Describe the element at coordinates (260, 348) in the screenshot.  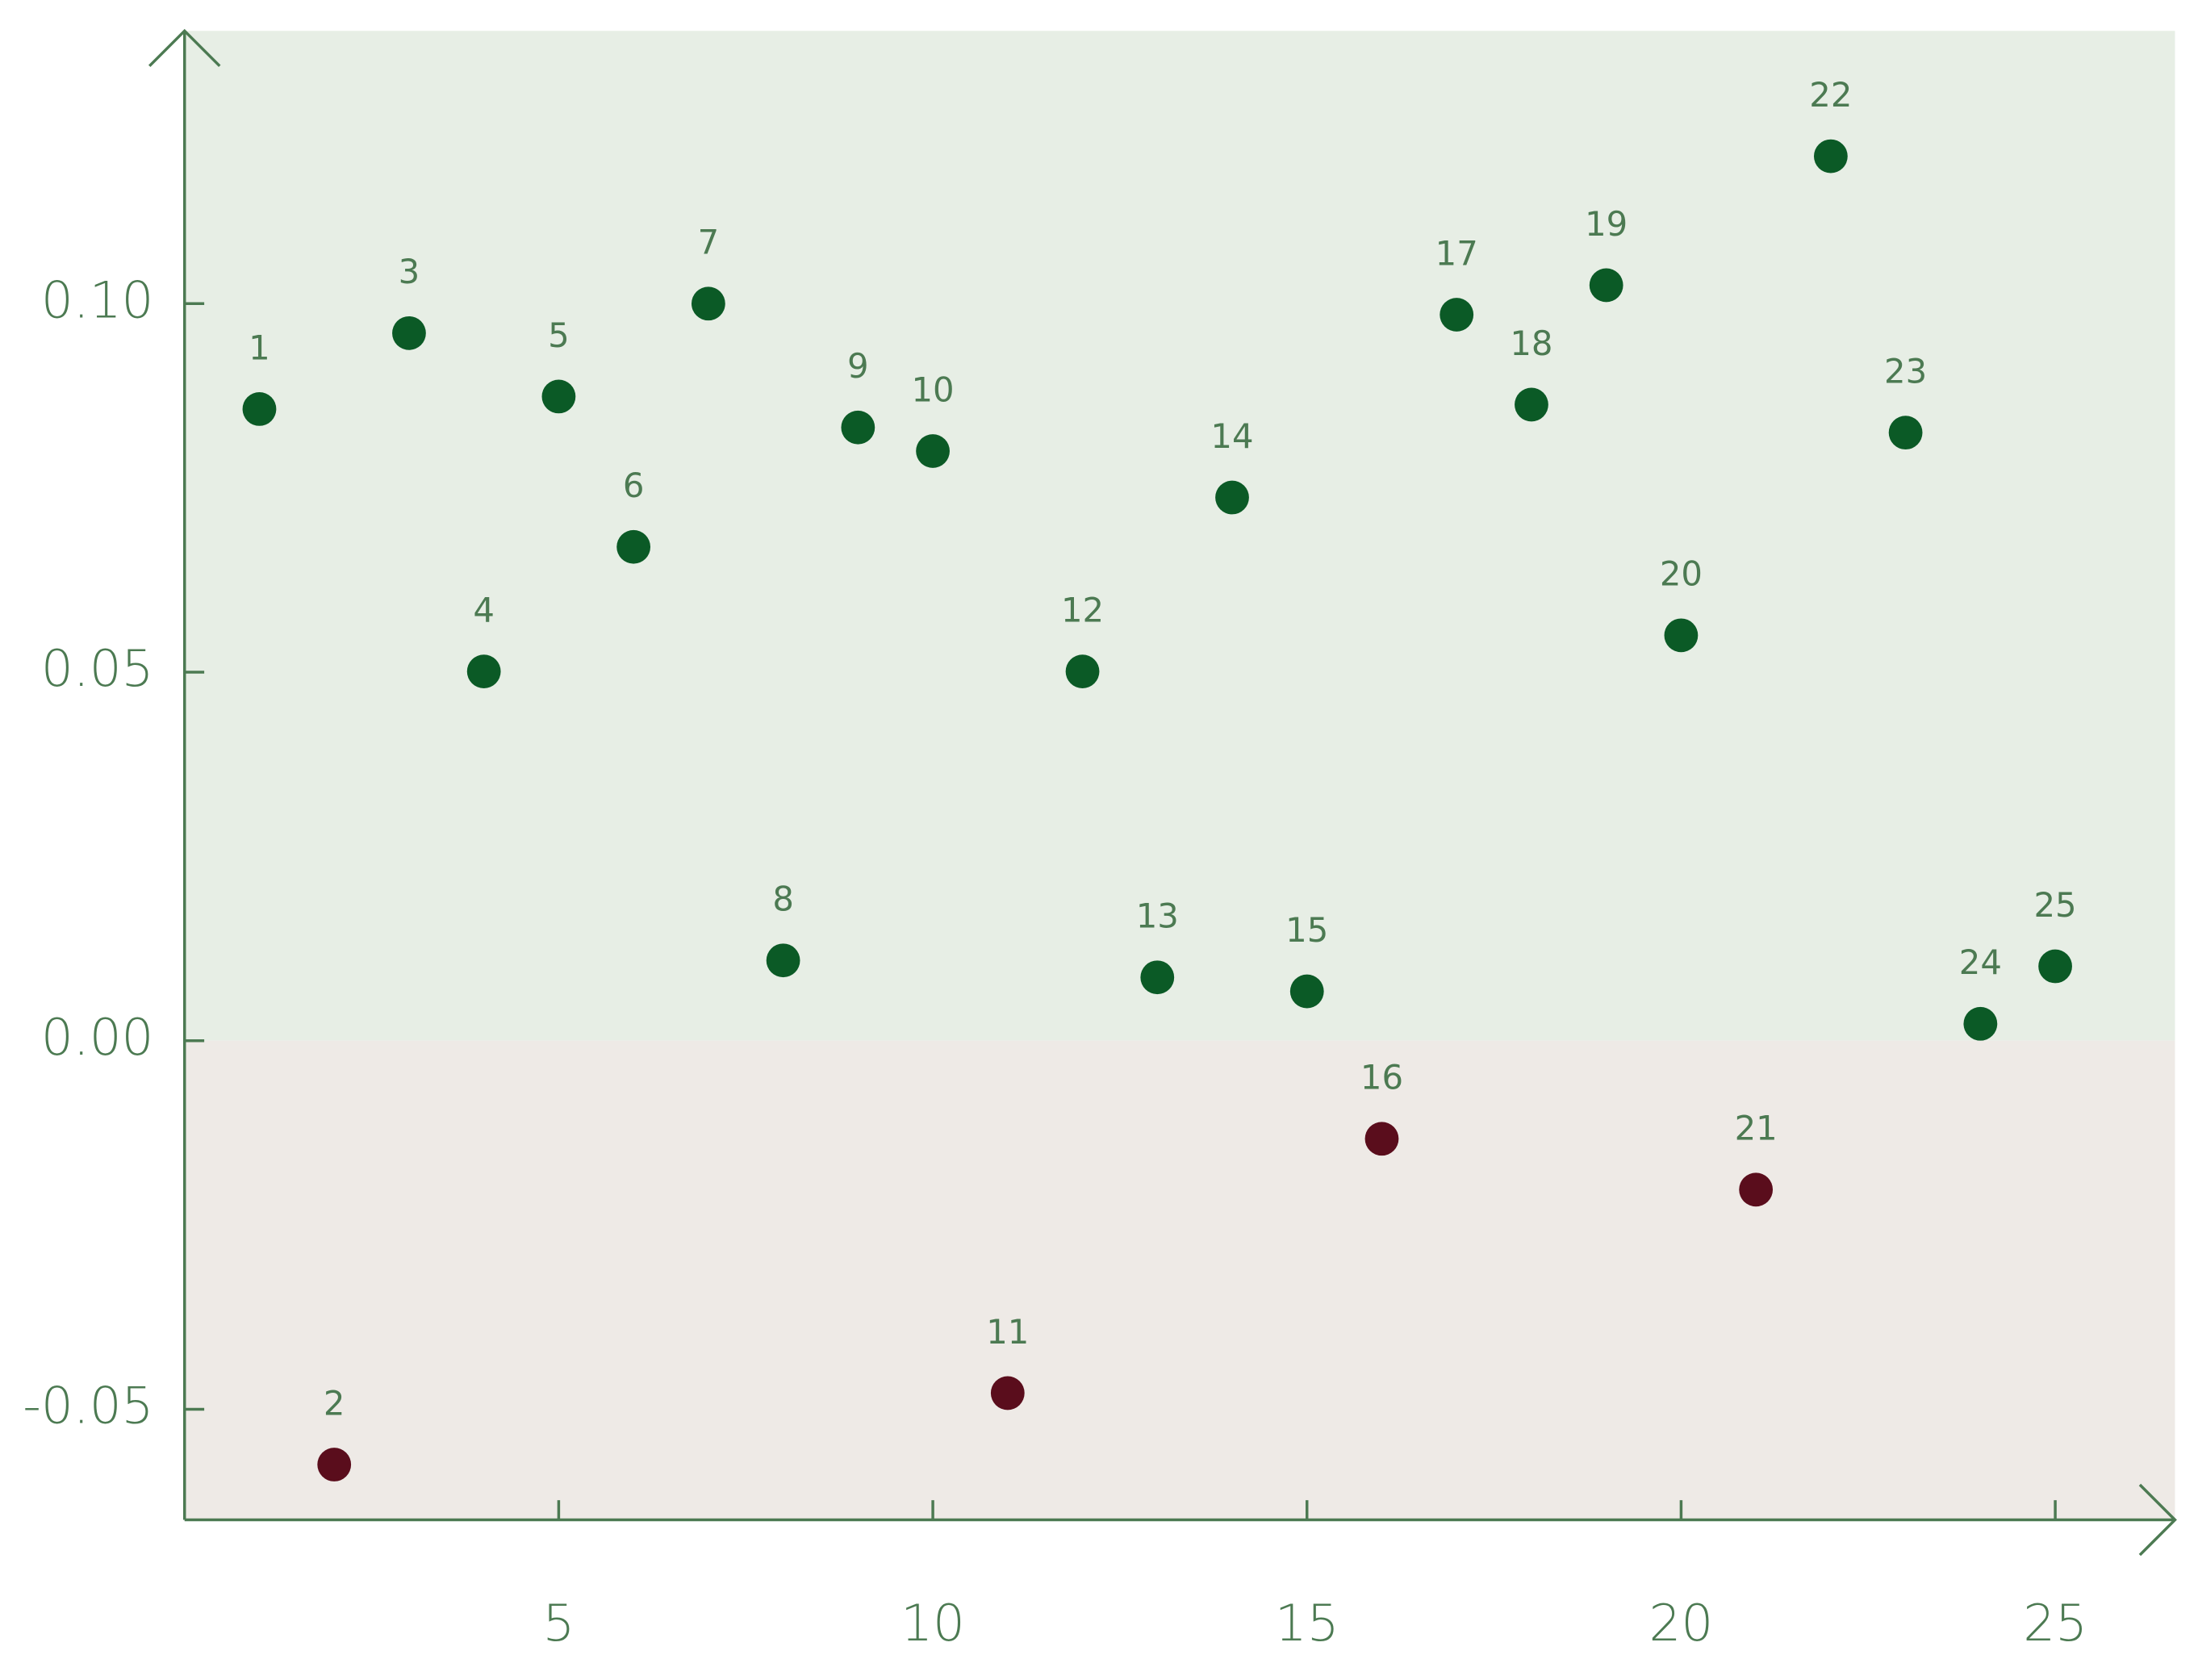
I see `point-label: 1` at that location.